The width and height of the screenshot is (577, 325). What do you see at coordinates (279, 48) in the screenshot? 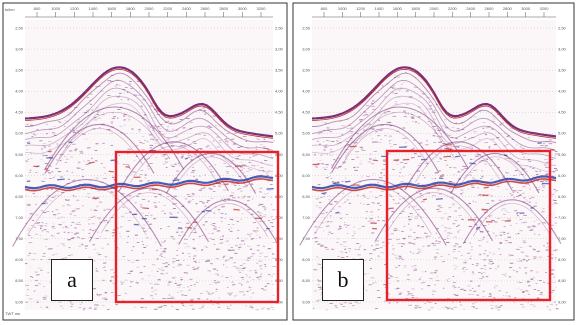
I see `depth-tick-label-right: 3,00` at bounding box center [279, 48].